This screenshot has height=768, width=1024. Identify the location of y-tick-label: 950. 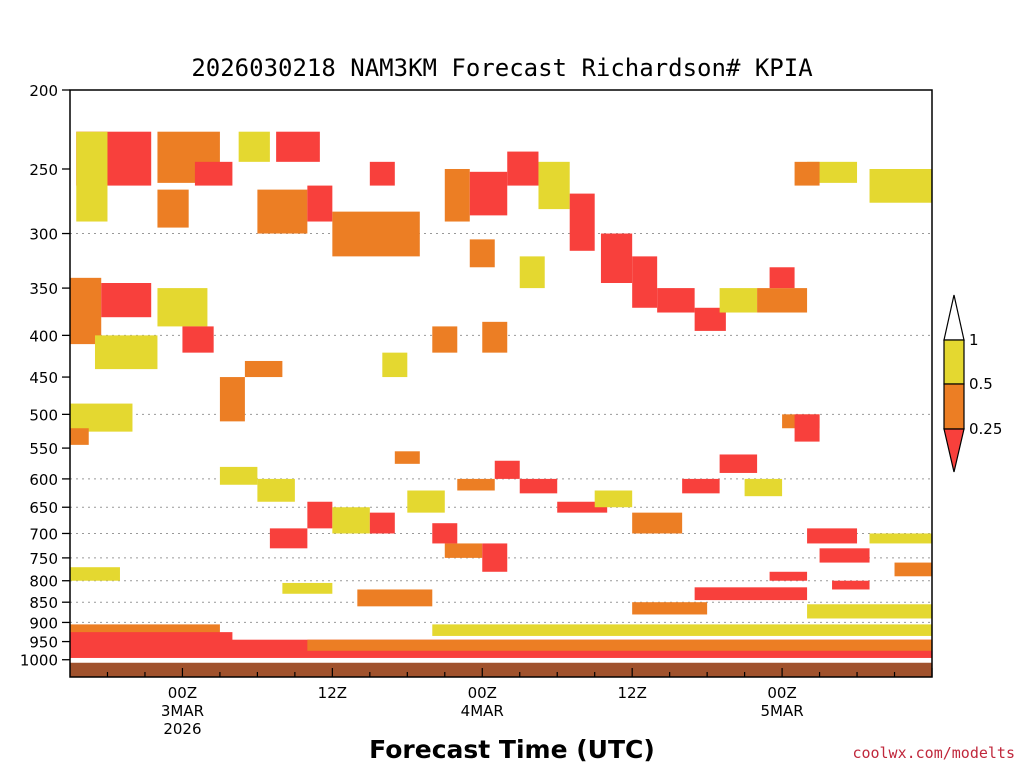
(43, 643).